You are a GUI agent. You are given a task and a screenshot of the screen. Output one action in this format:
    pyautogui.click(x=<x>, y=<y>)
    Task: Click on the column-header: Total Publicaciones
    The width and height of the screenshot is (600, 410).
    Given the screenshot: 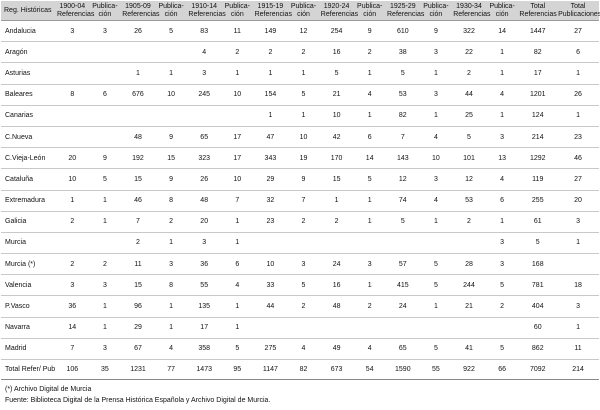 What is the action you would take?
    pyautogui.click(x=578, y=11)
    